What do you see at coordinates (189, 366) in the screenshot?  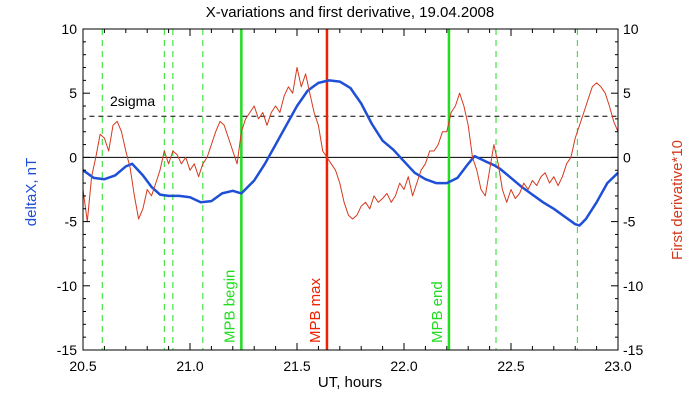 I see `x-tick-label: 21.0` at bounding box center [189, 366].